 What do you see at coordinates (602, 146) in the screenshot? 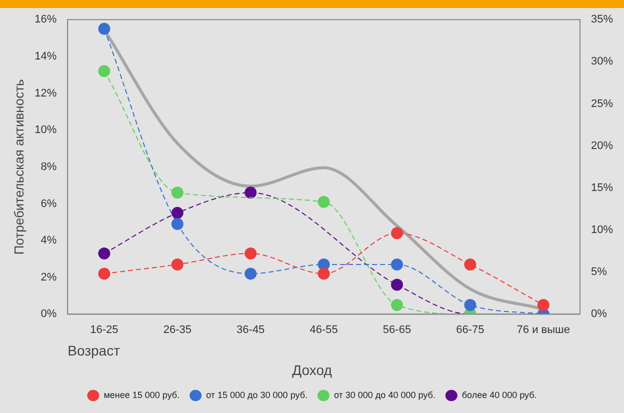
I see `y2-tick-label: 20%` at bounding box center [602, 146].